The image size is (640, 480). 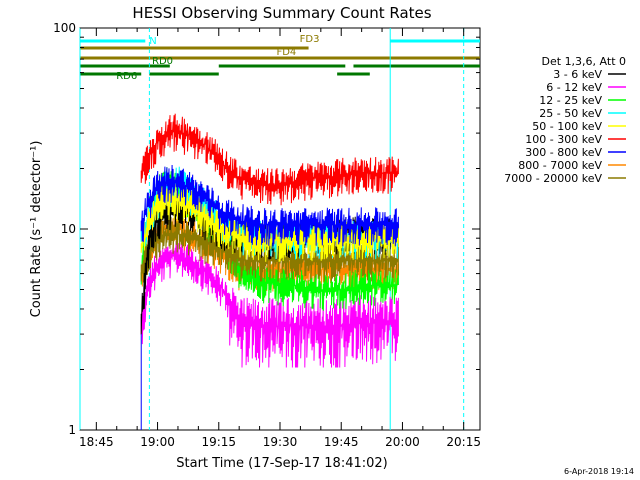 I want to click on y-tick-label: 1, so click(x=72, y=430).